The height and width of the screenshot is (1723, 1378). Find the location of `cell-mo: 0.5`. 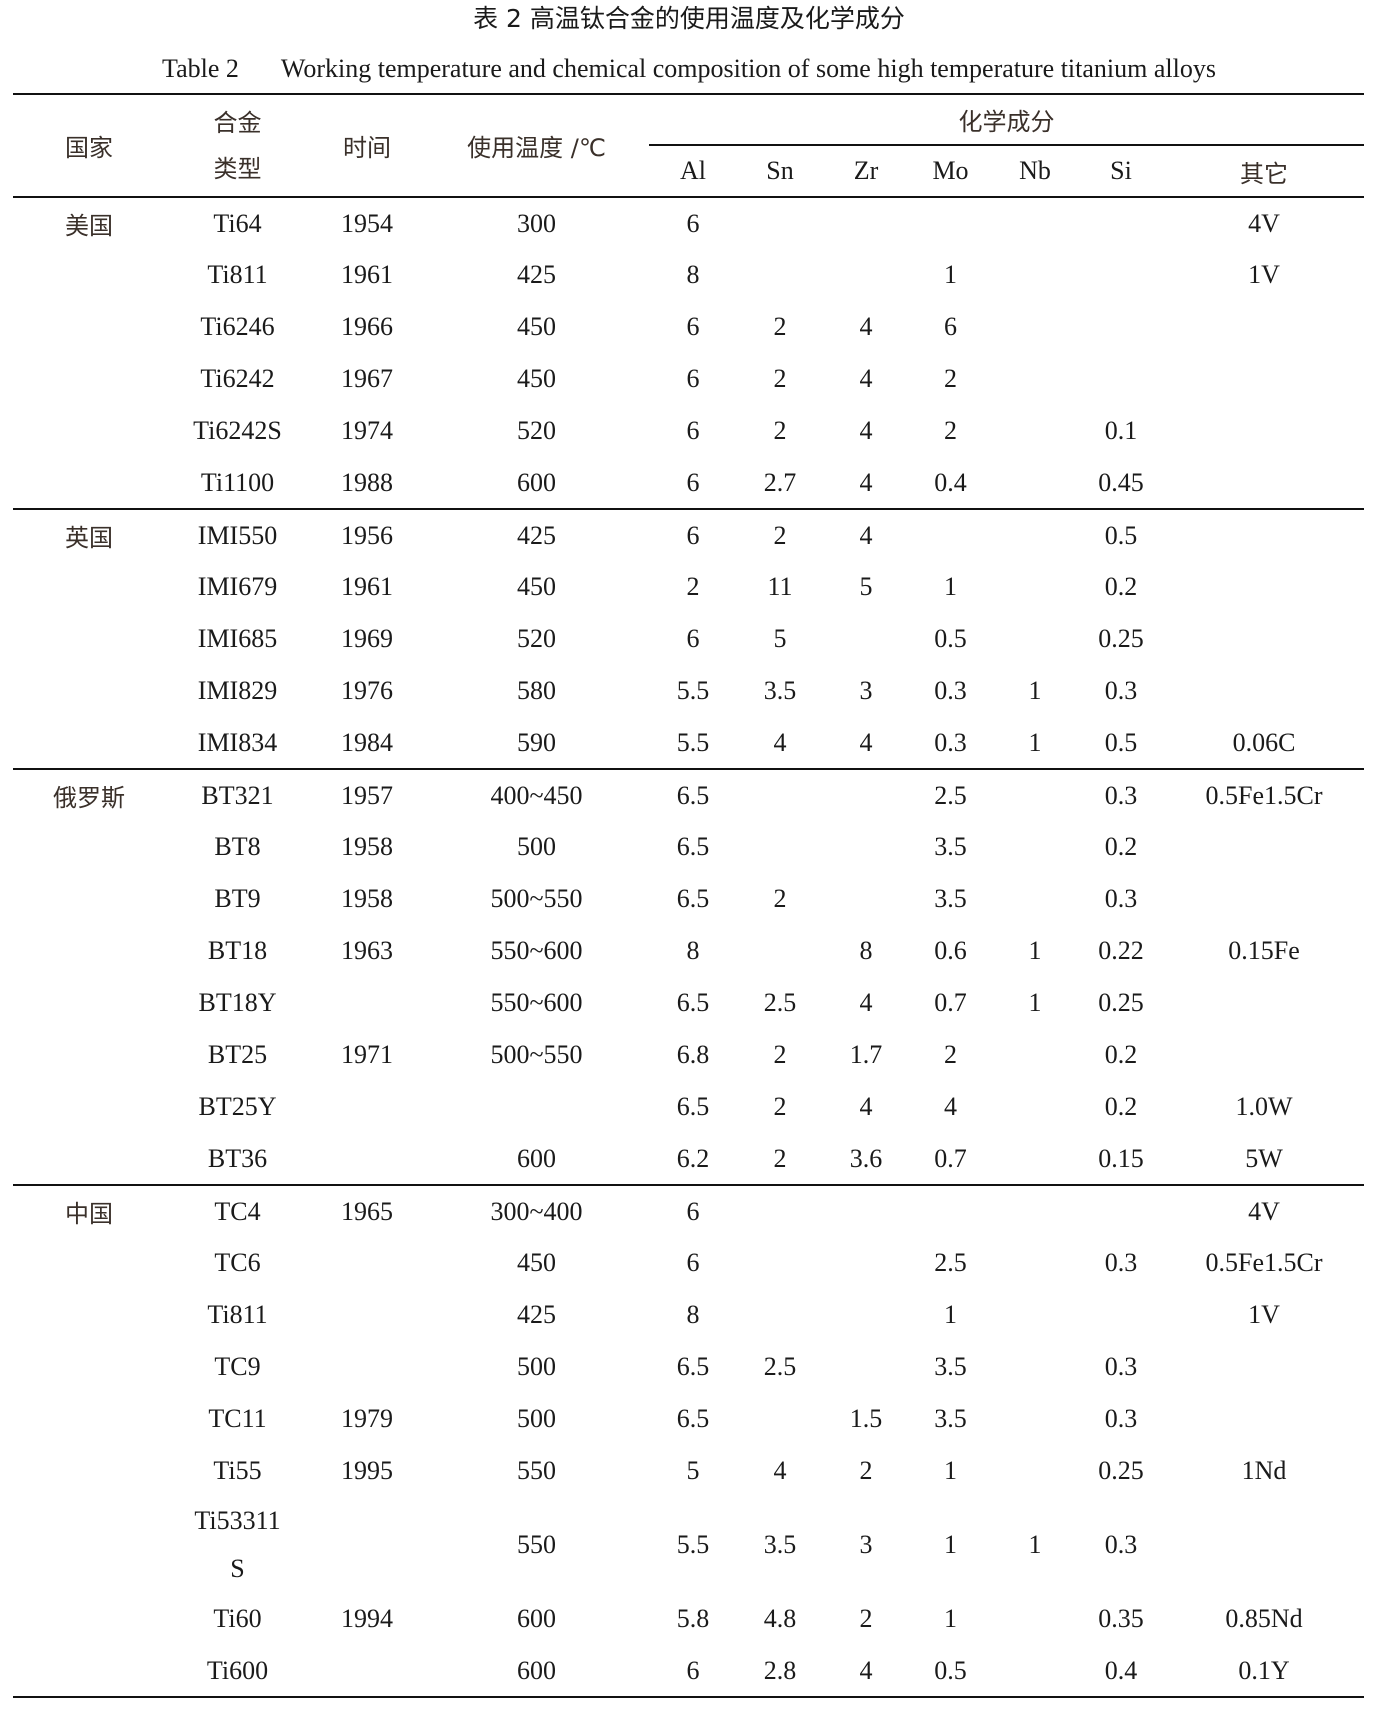

cell-mo: 0.5 is located at coordinates (950, 638).